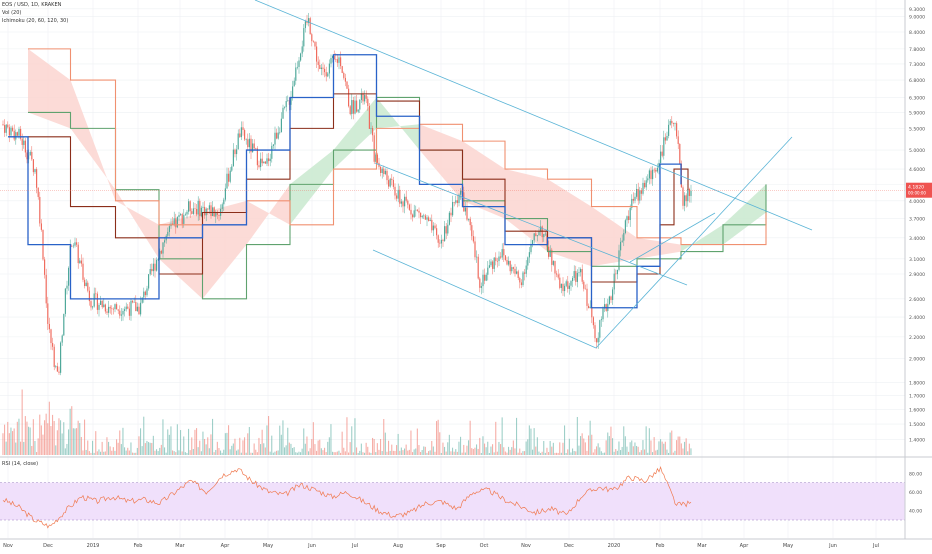 The image size is (932, 554). What do you see at coordinates (48, 546) in the screenshot?
I see `time-tick-label: Dec` at bounding box center [48, 546].